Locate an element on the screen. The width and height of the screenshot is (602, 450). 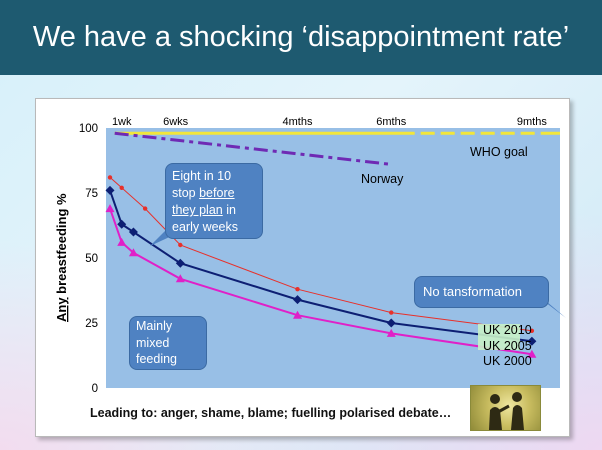
time-marker-label: 4mths is located at coordinates (298, 122).